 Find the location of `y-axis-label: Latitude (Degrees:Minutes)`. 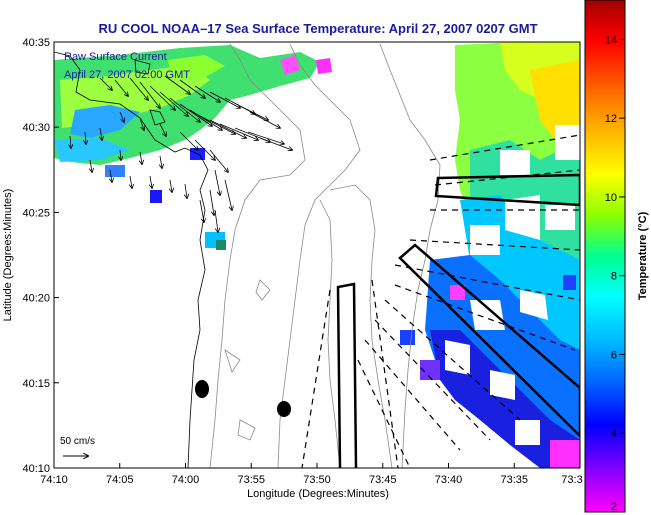

y-axis-label: Latitude (Degrees:Minutes) is located at coordinates (8, 255).